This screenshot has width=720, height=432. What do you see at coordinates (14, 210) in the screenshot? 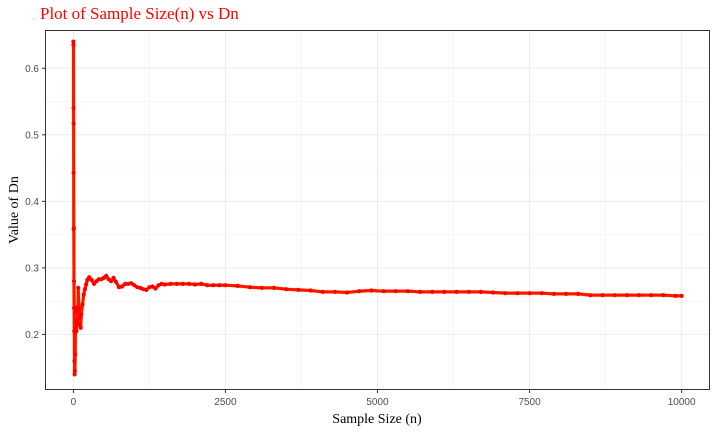
I see `y-axis-label: Value of Dn` at bounding box center [14, 210].